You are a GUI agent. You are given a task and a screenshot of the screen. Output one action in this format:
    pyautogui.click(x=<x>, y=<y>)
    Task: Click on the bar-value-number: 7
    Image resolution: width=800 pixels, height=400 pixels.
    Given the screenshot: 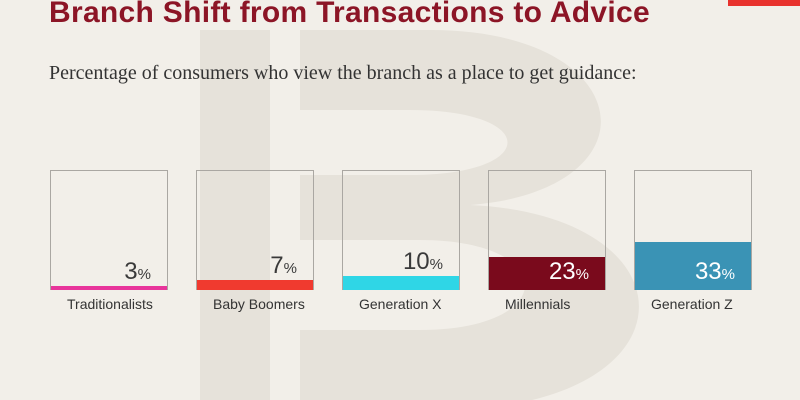 What is the action you would take?
    pyautogui.click(x=277, y=265)
    